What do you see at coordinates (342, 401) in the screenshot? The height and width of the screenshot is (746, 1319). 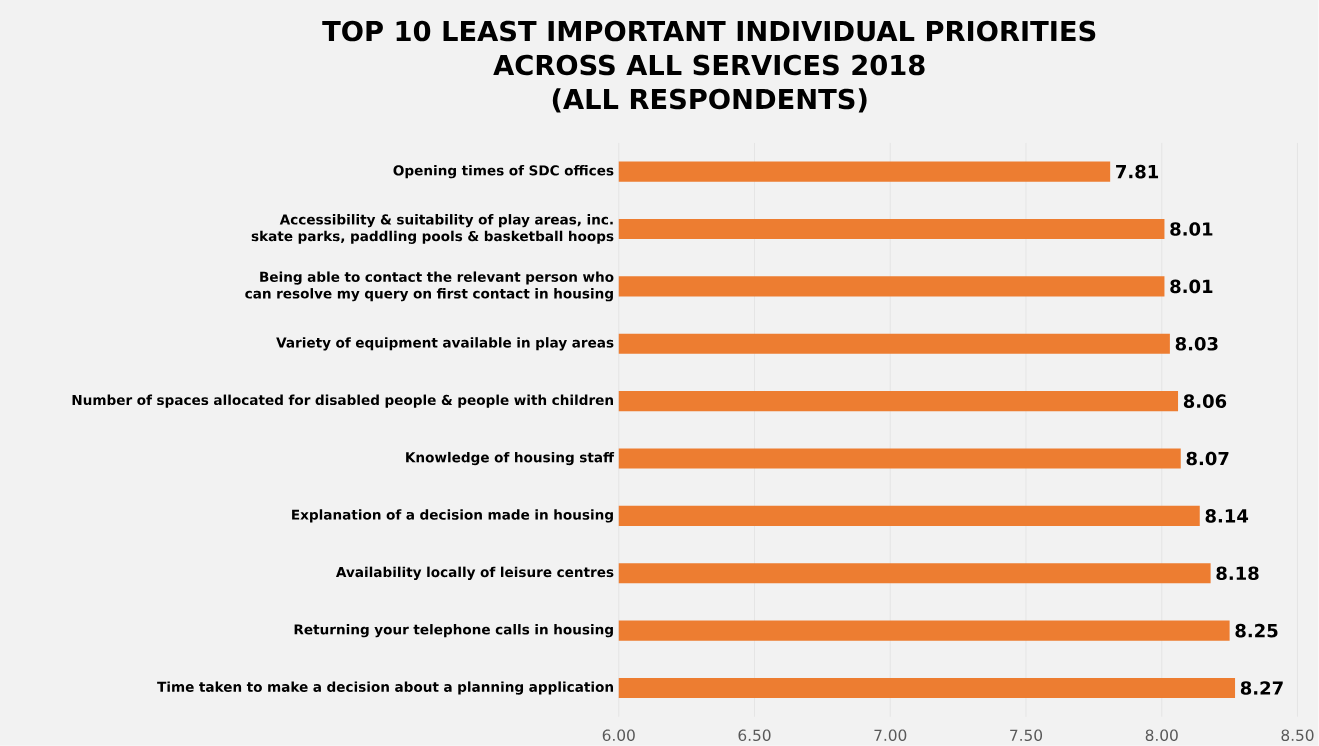 I see `y-tick-label: Number of spaces allocated for disabled people & people with children` at bounding box center [342, 401].